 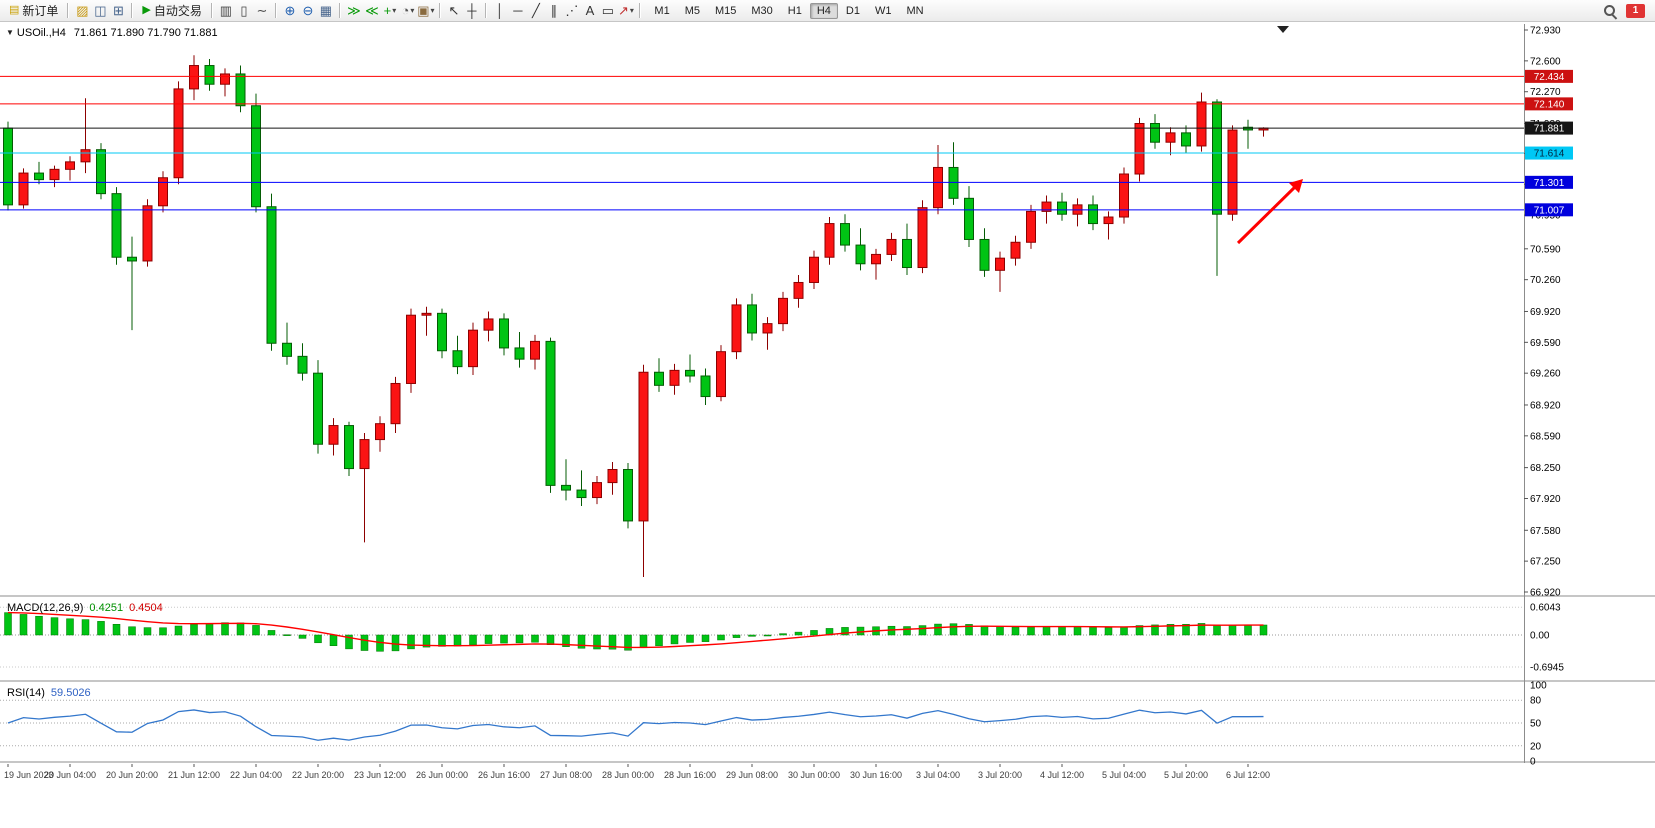 I want to click on time-tick-label: 19 Jun 2023, so click(x=29, y=775).